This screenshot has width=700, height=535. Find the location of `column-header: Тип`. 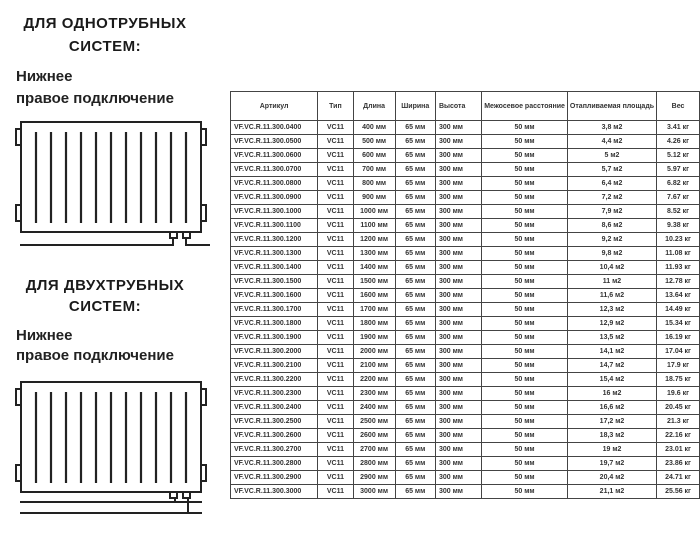

column-header: Тип is located at coordinates (335, 106).